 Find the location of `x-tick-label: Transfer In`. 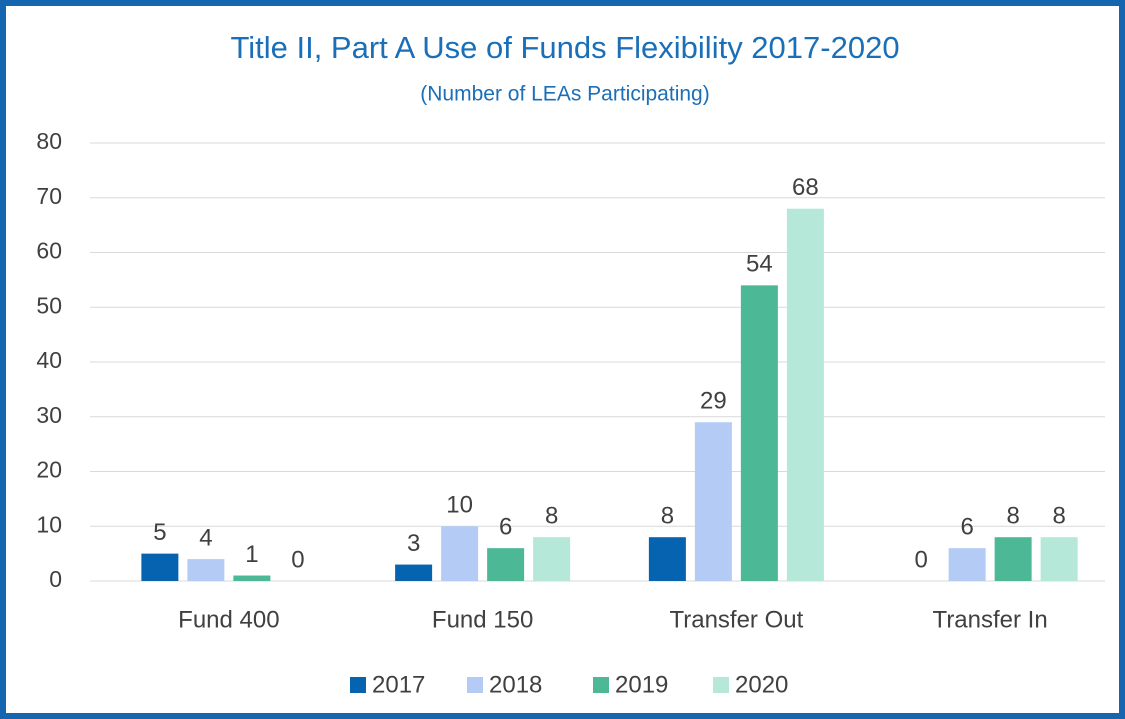

x-tick-label: Transfer In is located at coordinates (990, 619).